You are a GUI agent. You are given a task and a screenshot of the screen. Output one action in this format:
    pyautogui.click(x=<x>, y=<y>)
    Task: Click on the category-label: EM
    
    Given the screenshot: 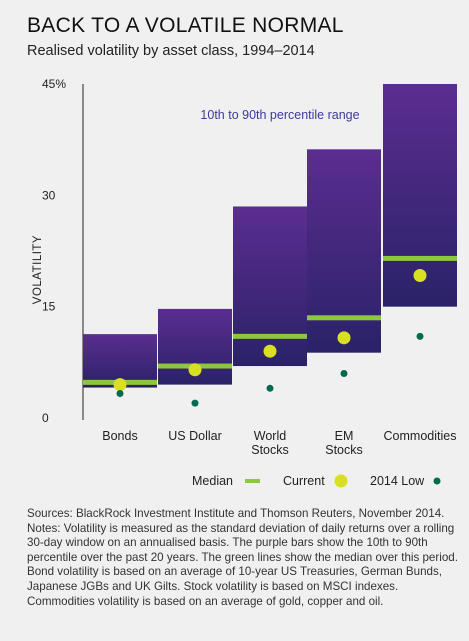 What is the action you would take?
    pyautogui.click(x=344, y=436)
    